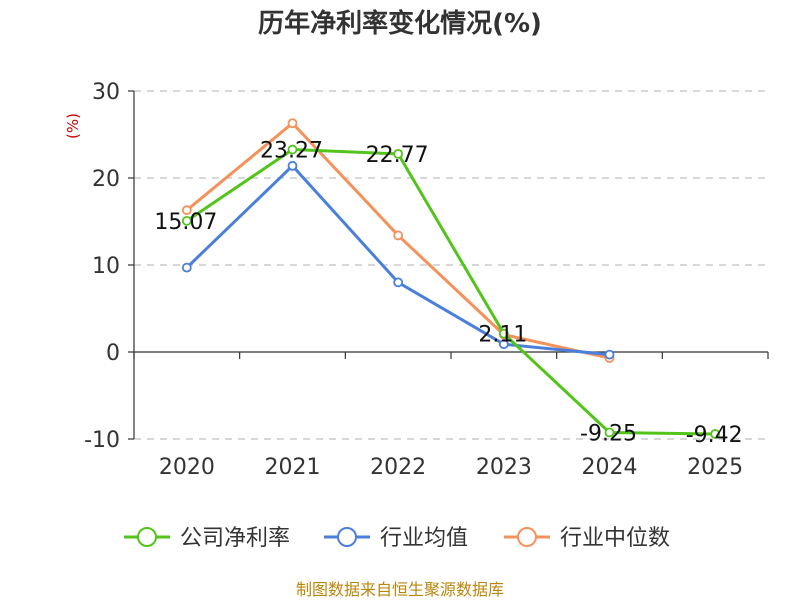 Image resolution: width=800 pixels, height=600 pixels. What do you see at coordinates (293, 467) in the screenshot?
I see `x-tick-label: 2021` at bounding box center [293, 467].